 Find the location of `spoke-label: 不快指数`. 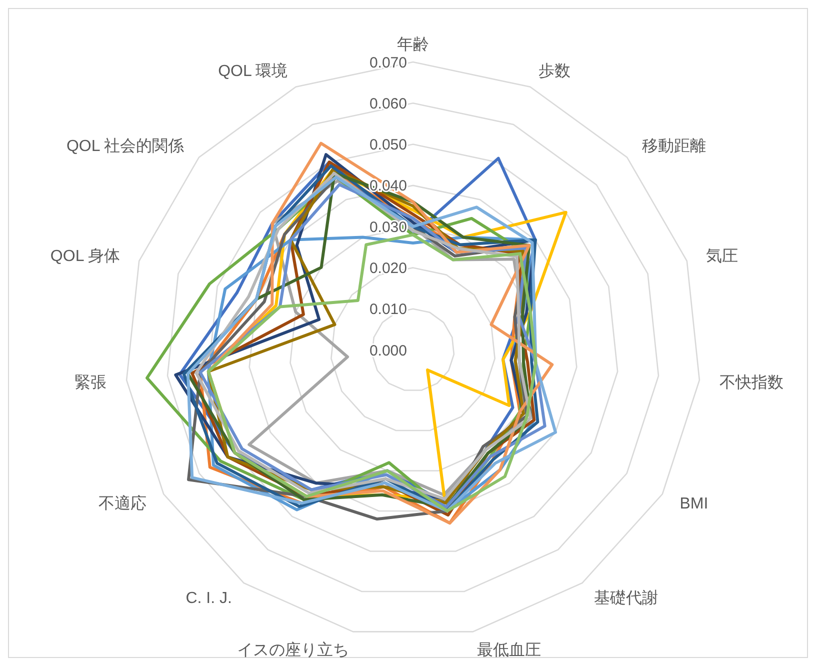

spoke-label: 不快指数 is located at coordinates (751, 383).